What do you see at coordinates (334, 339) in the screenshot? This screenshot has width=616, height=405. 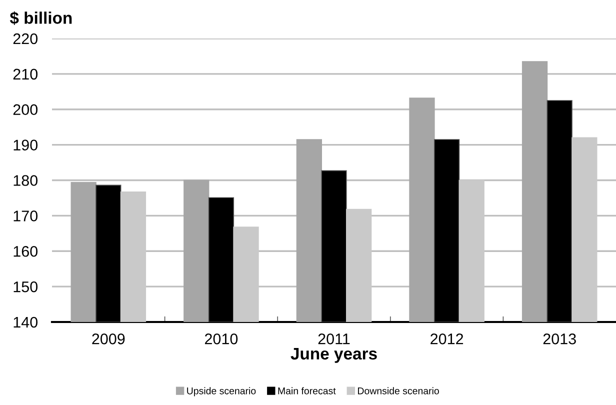 I see `x-tick-label: 2011` at bounding box center [334, 339].